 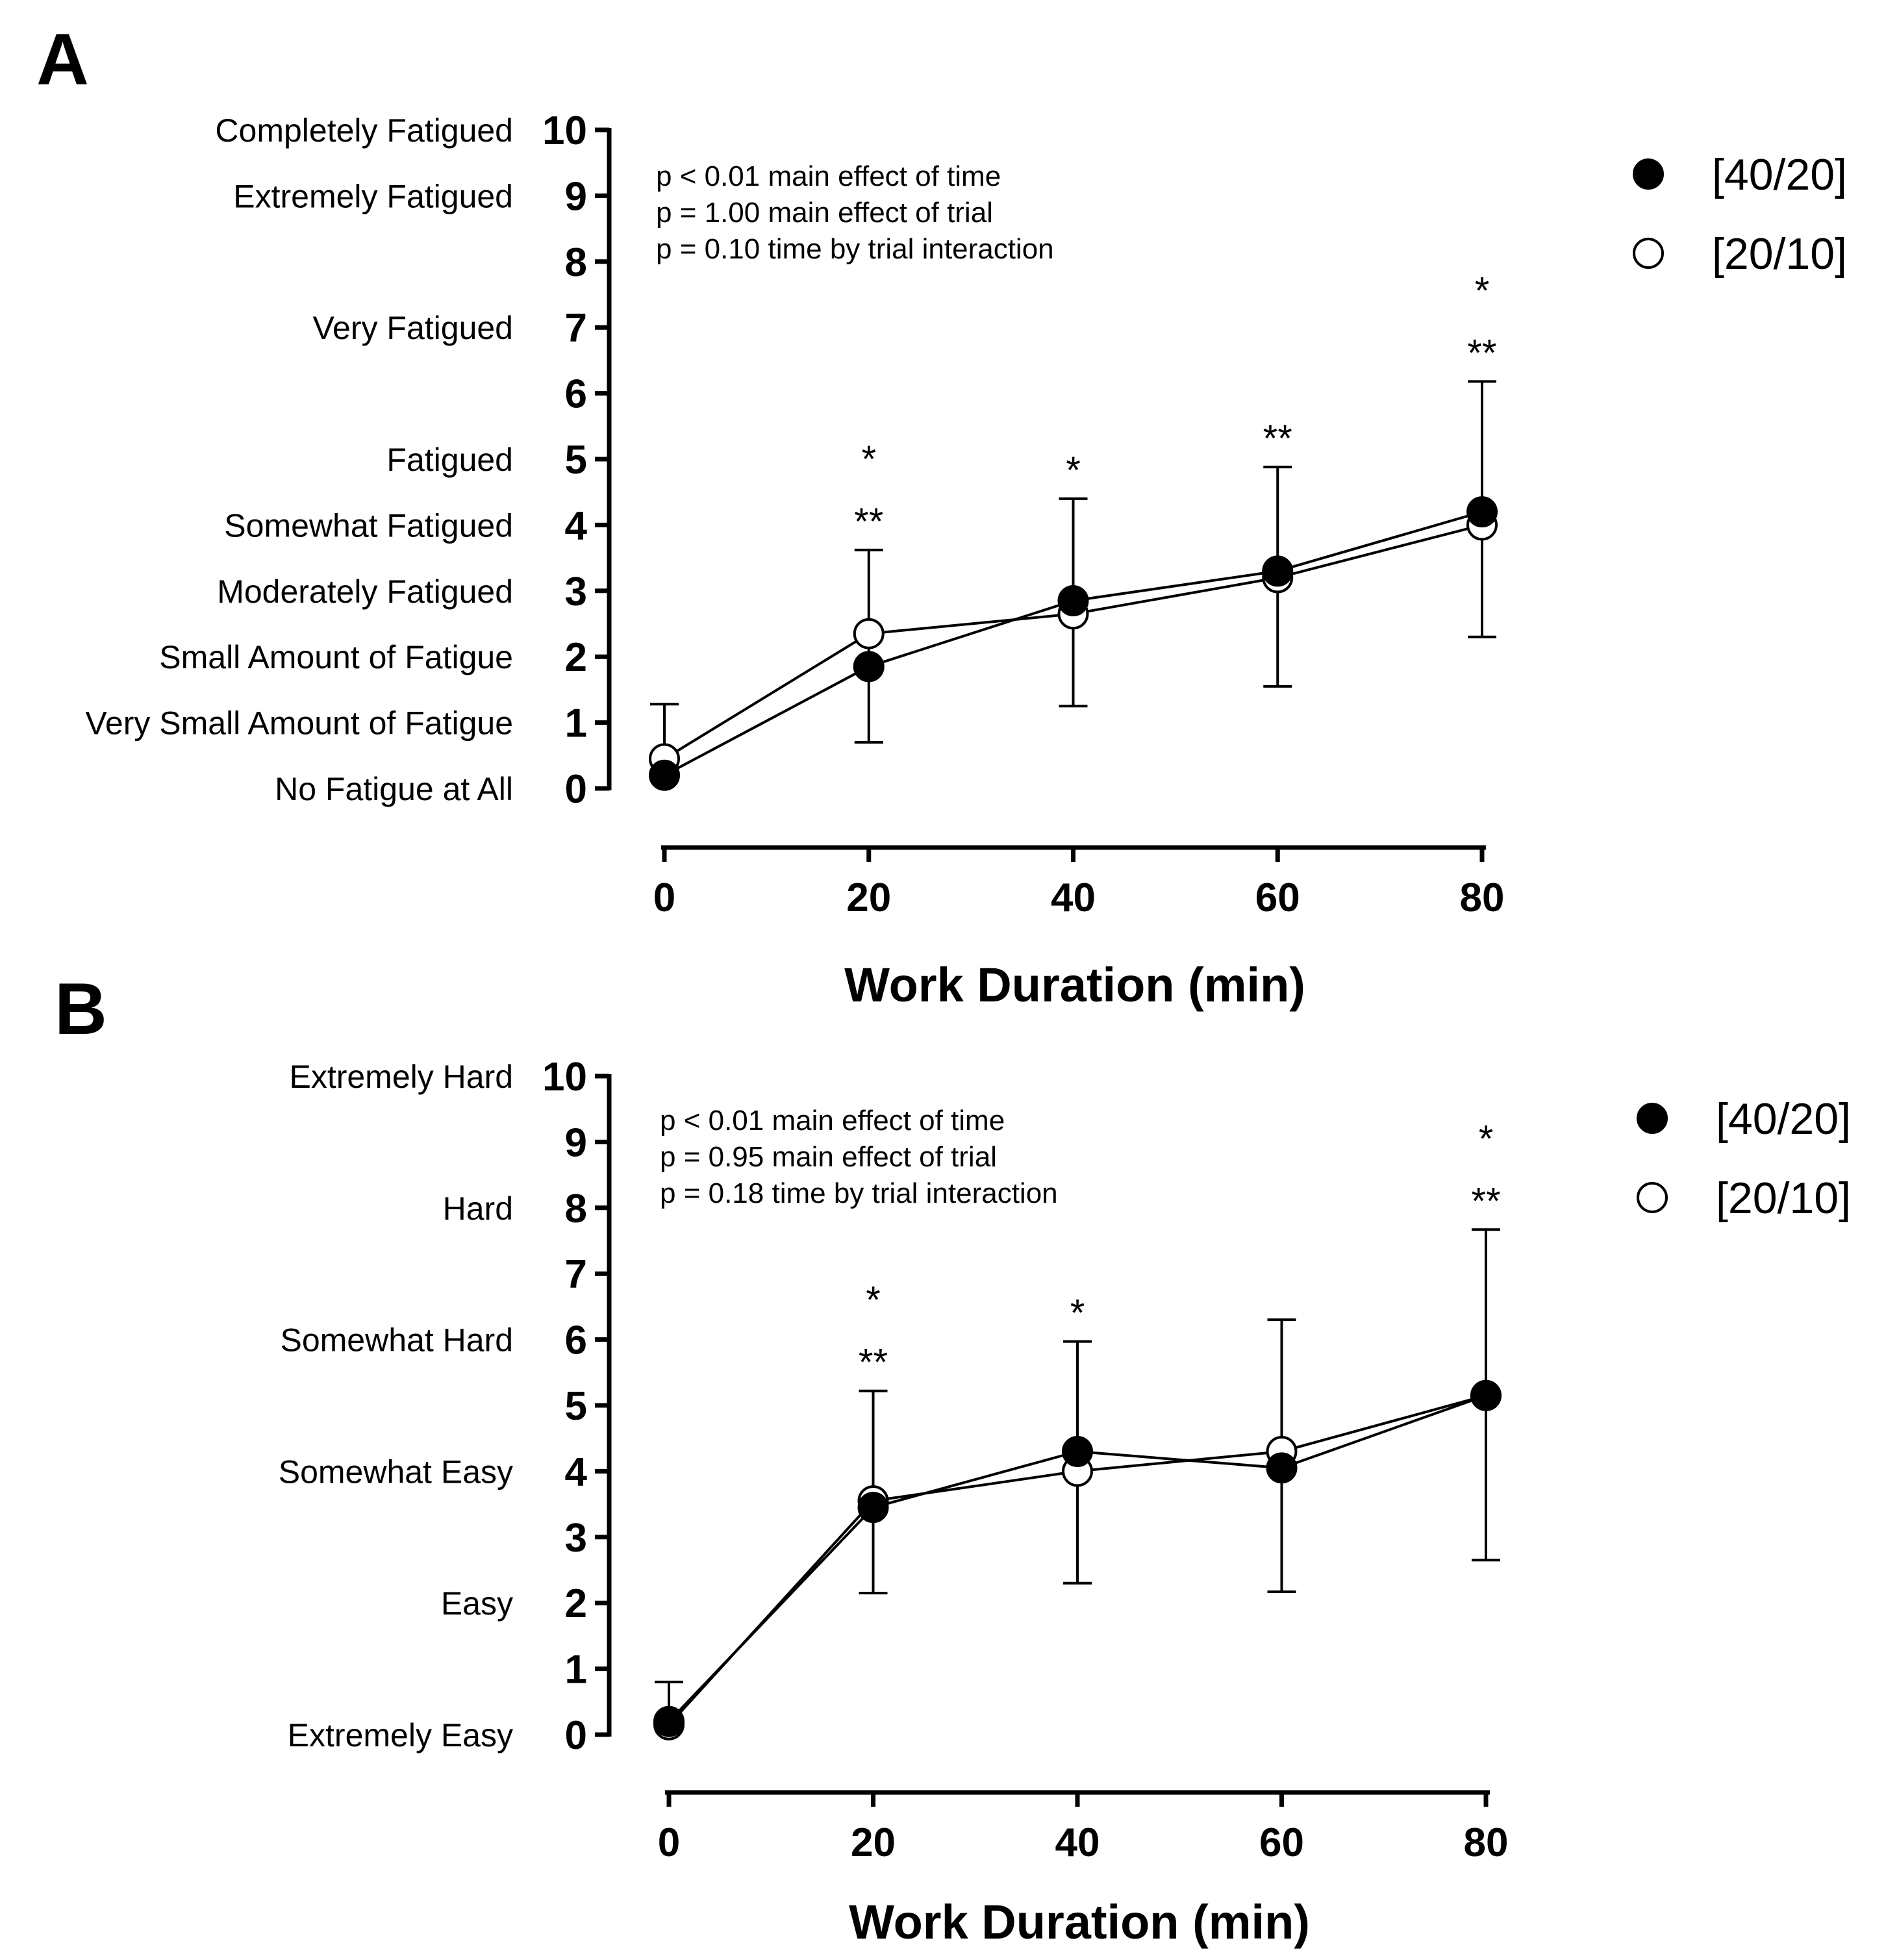 What do you see at coordinates (869, 633) in the screenshot?
I see `data-point-open` at bounding box center [869, 633].